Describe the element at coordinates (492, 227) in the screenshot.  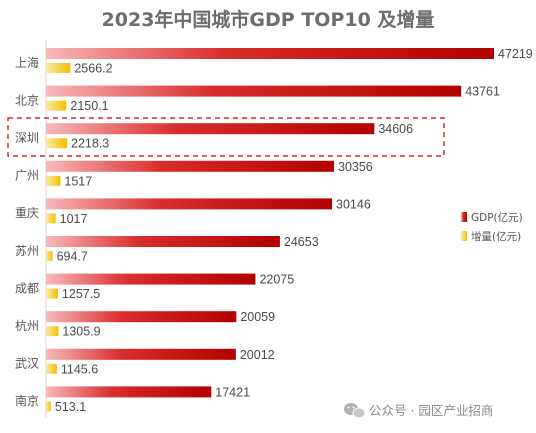
I see `legend: GDP(亿元) 增量(亿元)` at that location.